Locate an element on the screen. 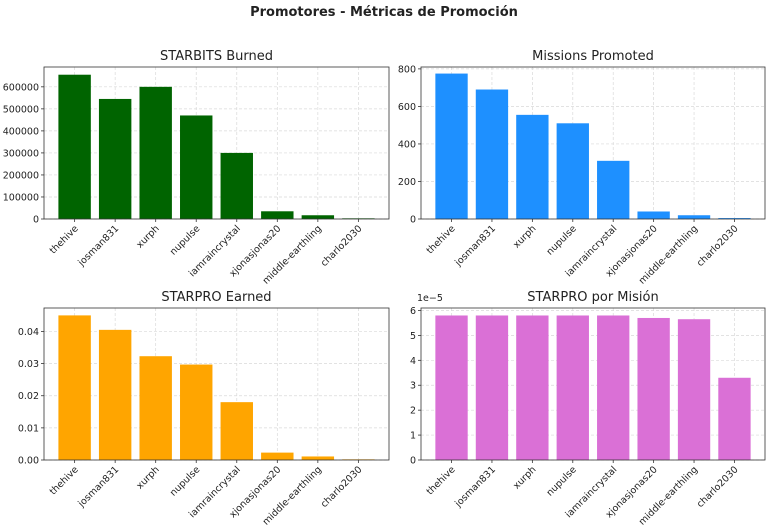  y-tick-label: 1 is located at coordinates (413, 436).